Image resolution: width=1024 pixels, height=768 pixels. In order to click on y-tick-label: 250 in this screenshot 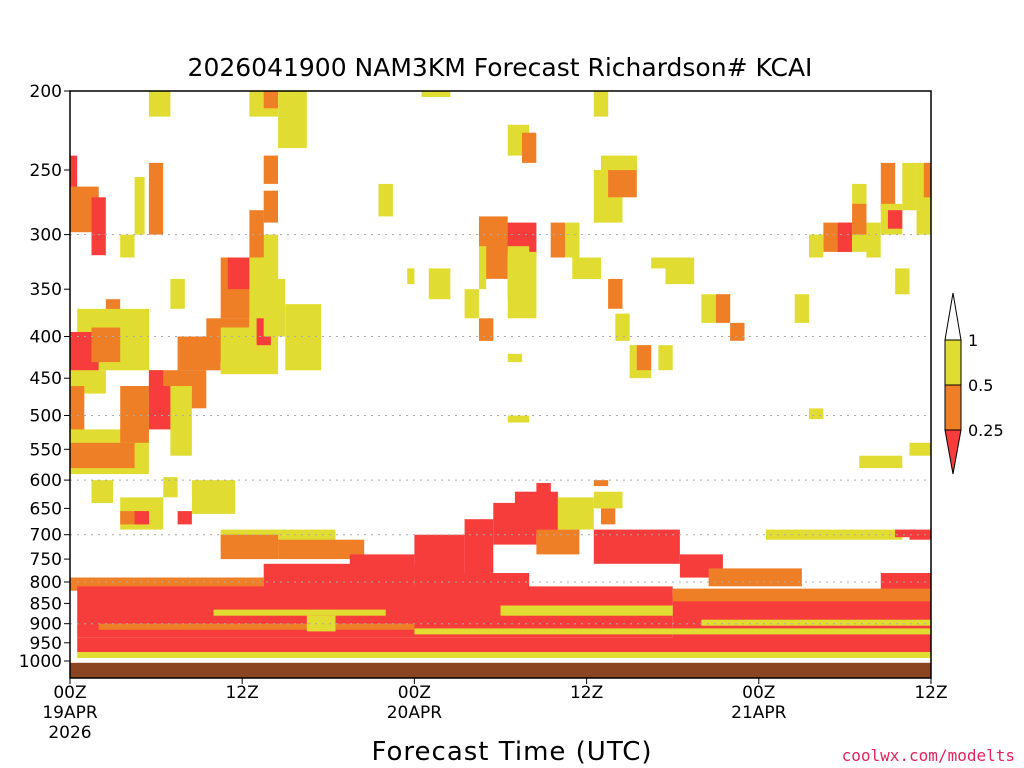, I will do `click(46, 171)`.